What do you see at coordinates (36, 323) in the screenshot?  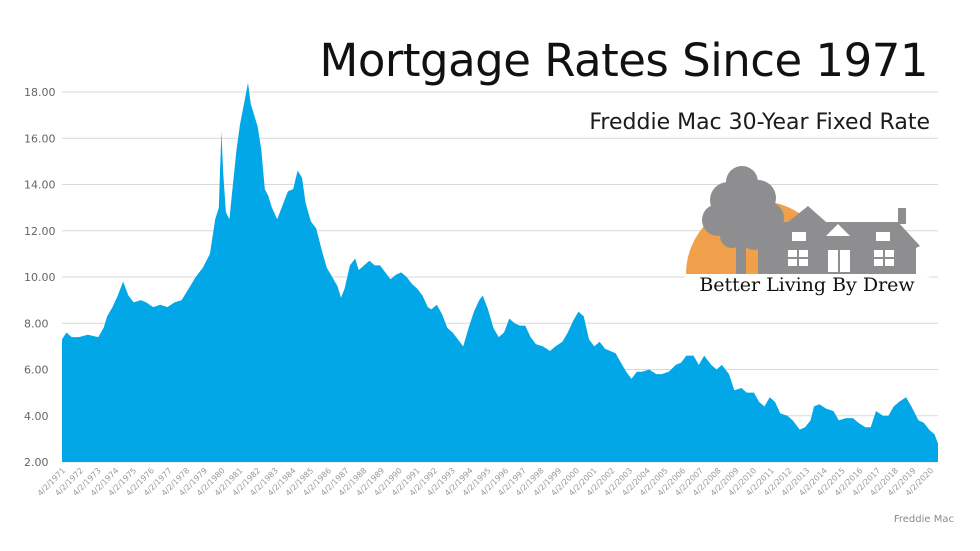 I see `y-tick-label: 8.00` at bounding box center [36, 323].